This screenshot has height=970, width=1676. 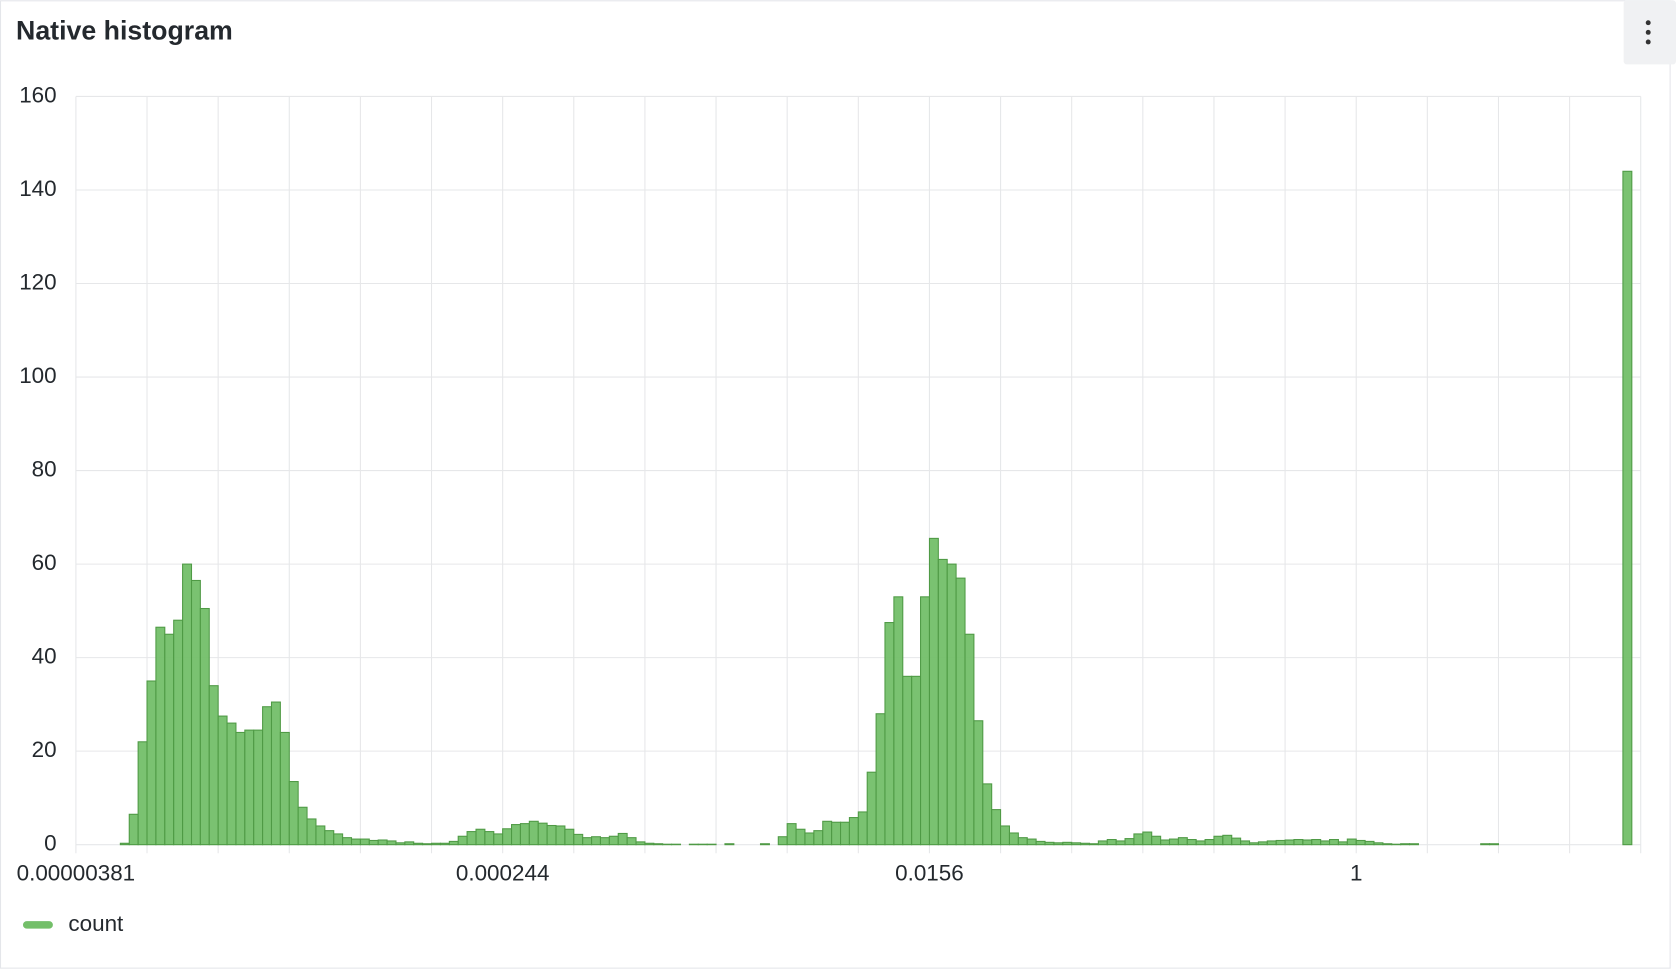 What do you see at coordinates (44, 468) in the screenshot?
I see `y-tick-label: 80` at bounding box center [44, 468].